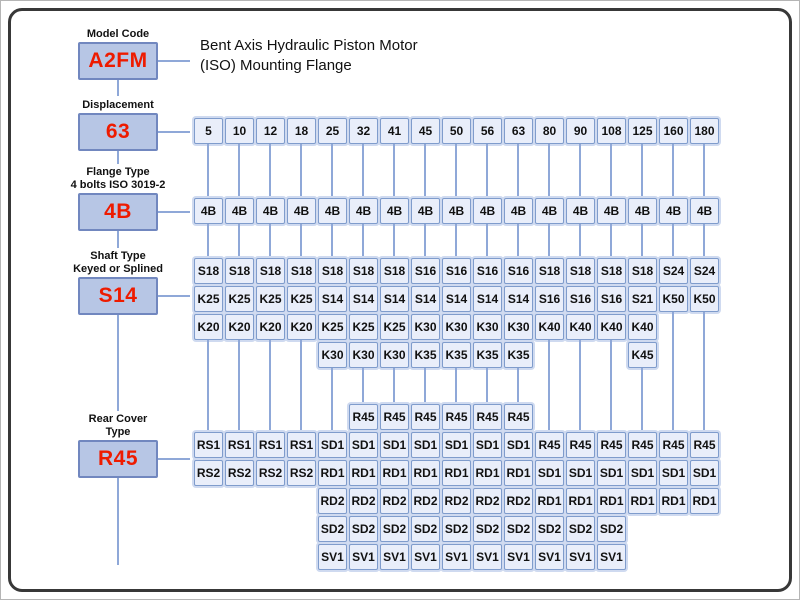  I want to click on selector-rear-cover: Rear Cover Type R45, so click(118, 445).